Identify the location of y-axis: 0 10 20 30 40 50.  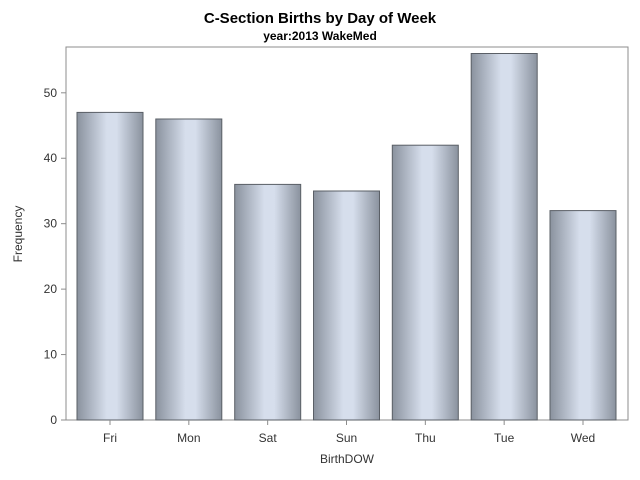
(55, 256).